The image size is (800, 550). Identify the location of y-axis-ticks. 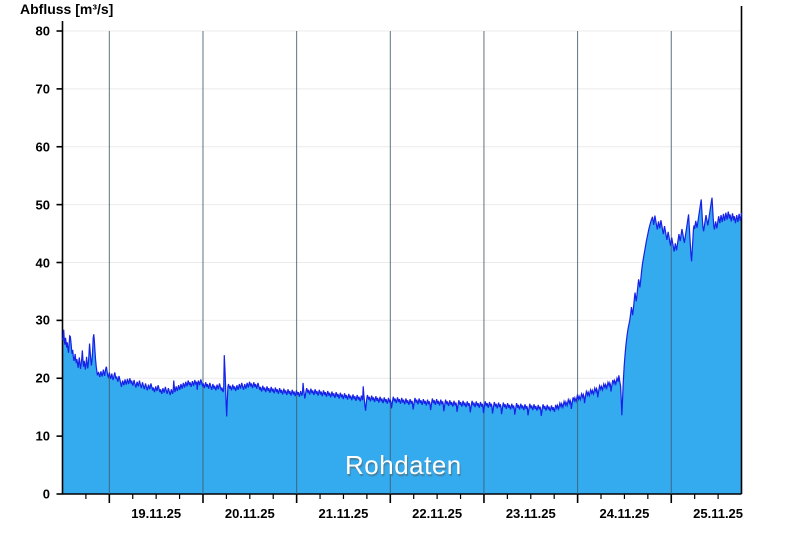
(59, 262).